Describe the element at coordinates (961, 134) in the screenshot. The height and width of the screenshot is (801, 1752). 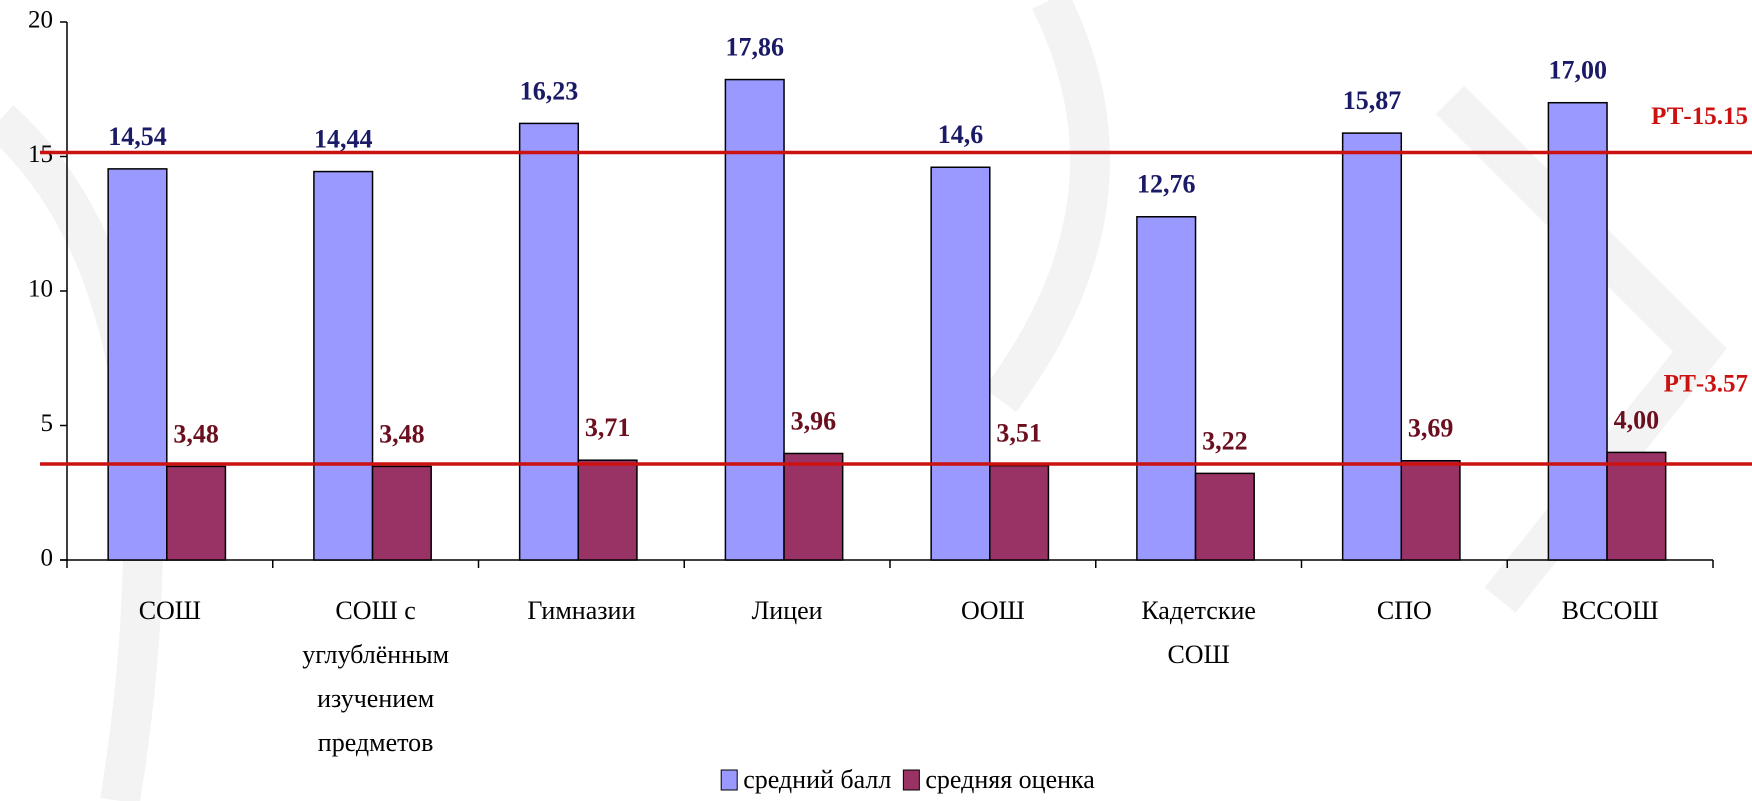
I see `value-label: 14,6` at that location.